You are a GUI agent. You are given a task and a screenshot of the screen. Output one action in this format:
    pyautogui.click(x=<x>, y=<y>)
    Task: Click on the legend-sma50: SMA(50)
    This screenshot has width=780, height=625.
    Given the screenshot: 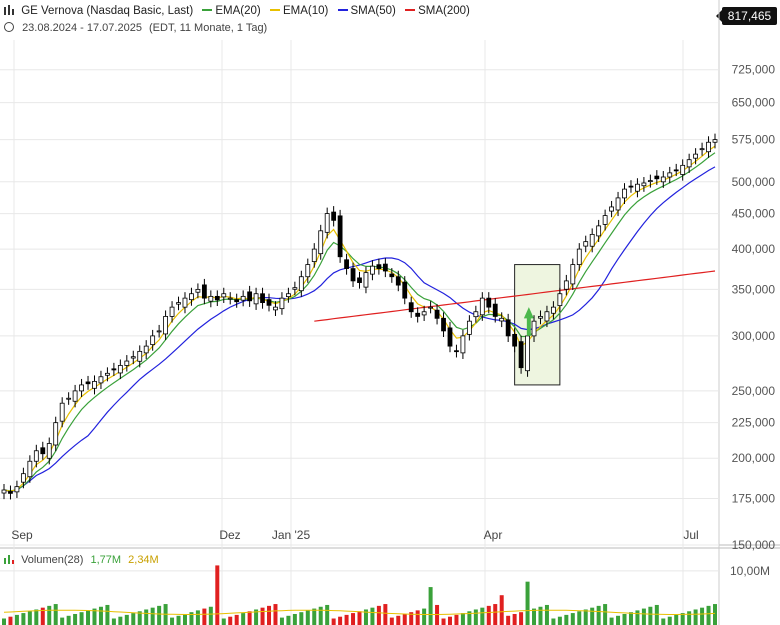 What is the action you would take?
    pyautogui.click(x=373, y=11)
    